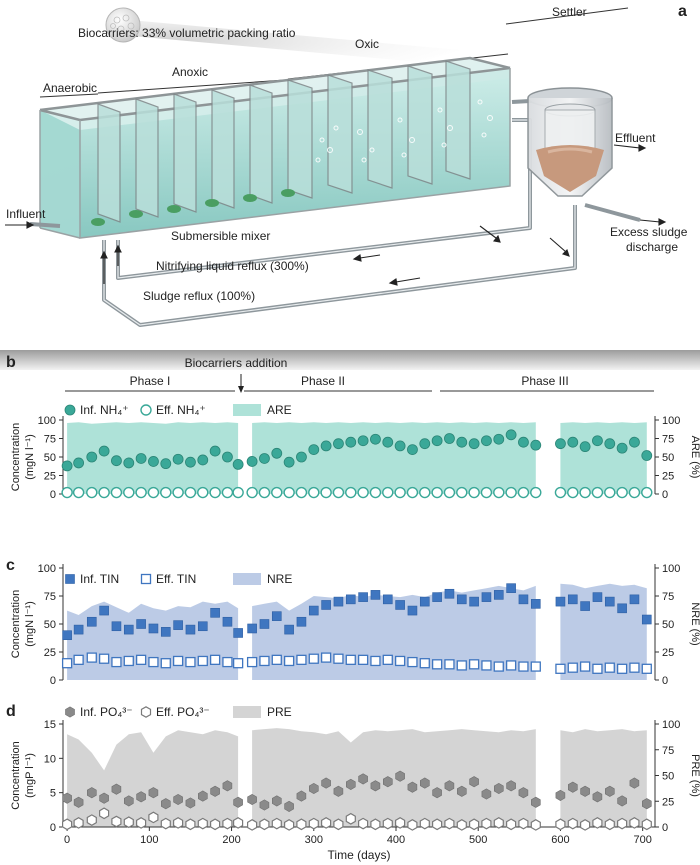 The image size is (700, 865). Describe the element at coordinates (11, 711) in the screenshot. I see `panel-d-letter: d` at that location.